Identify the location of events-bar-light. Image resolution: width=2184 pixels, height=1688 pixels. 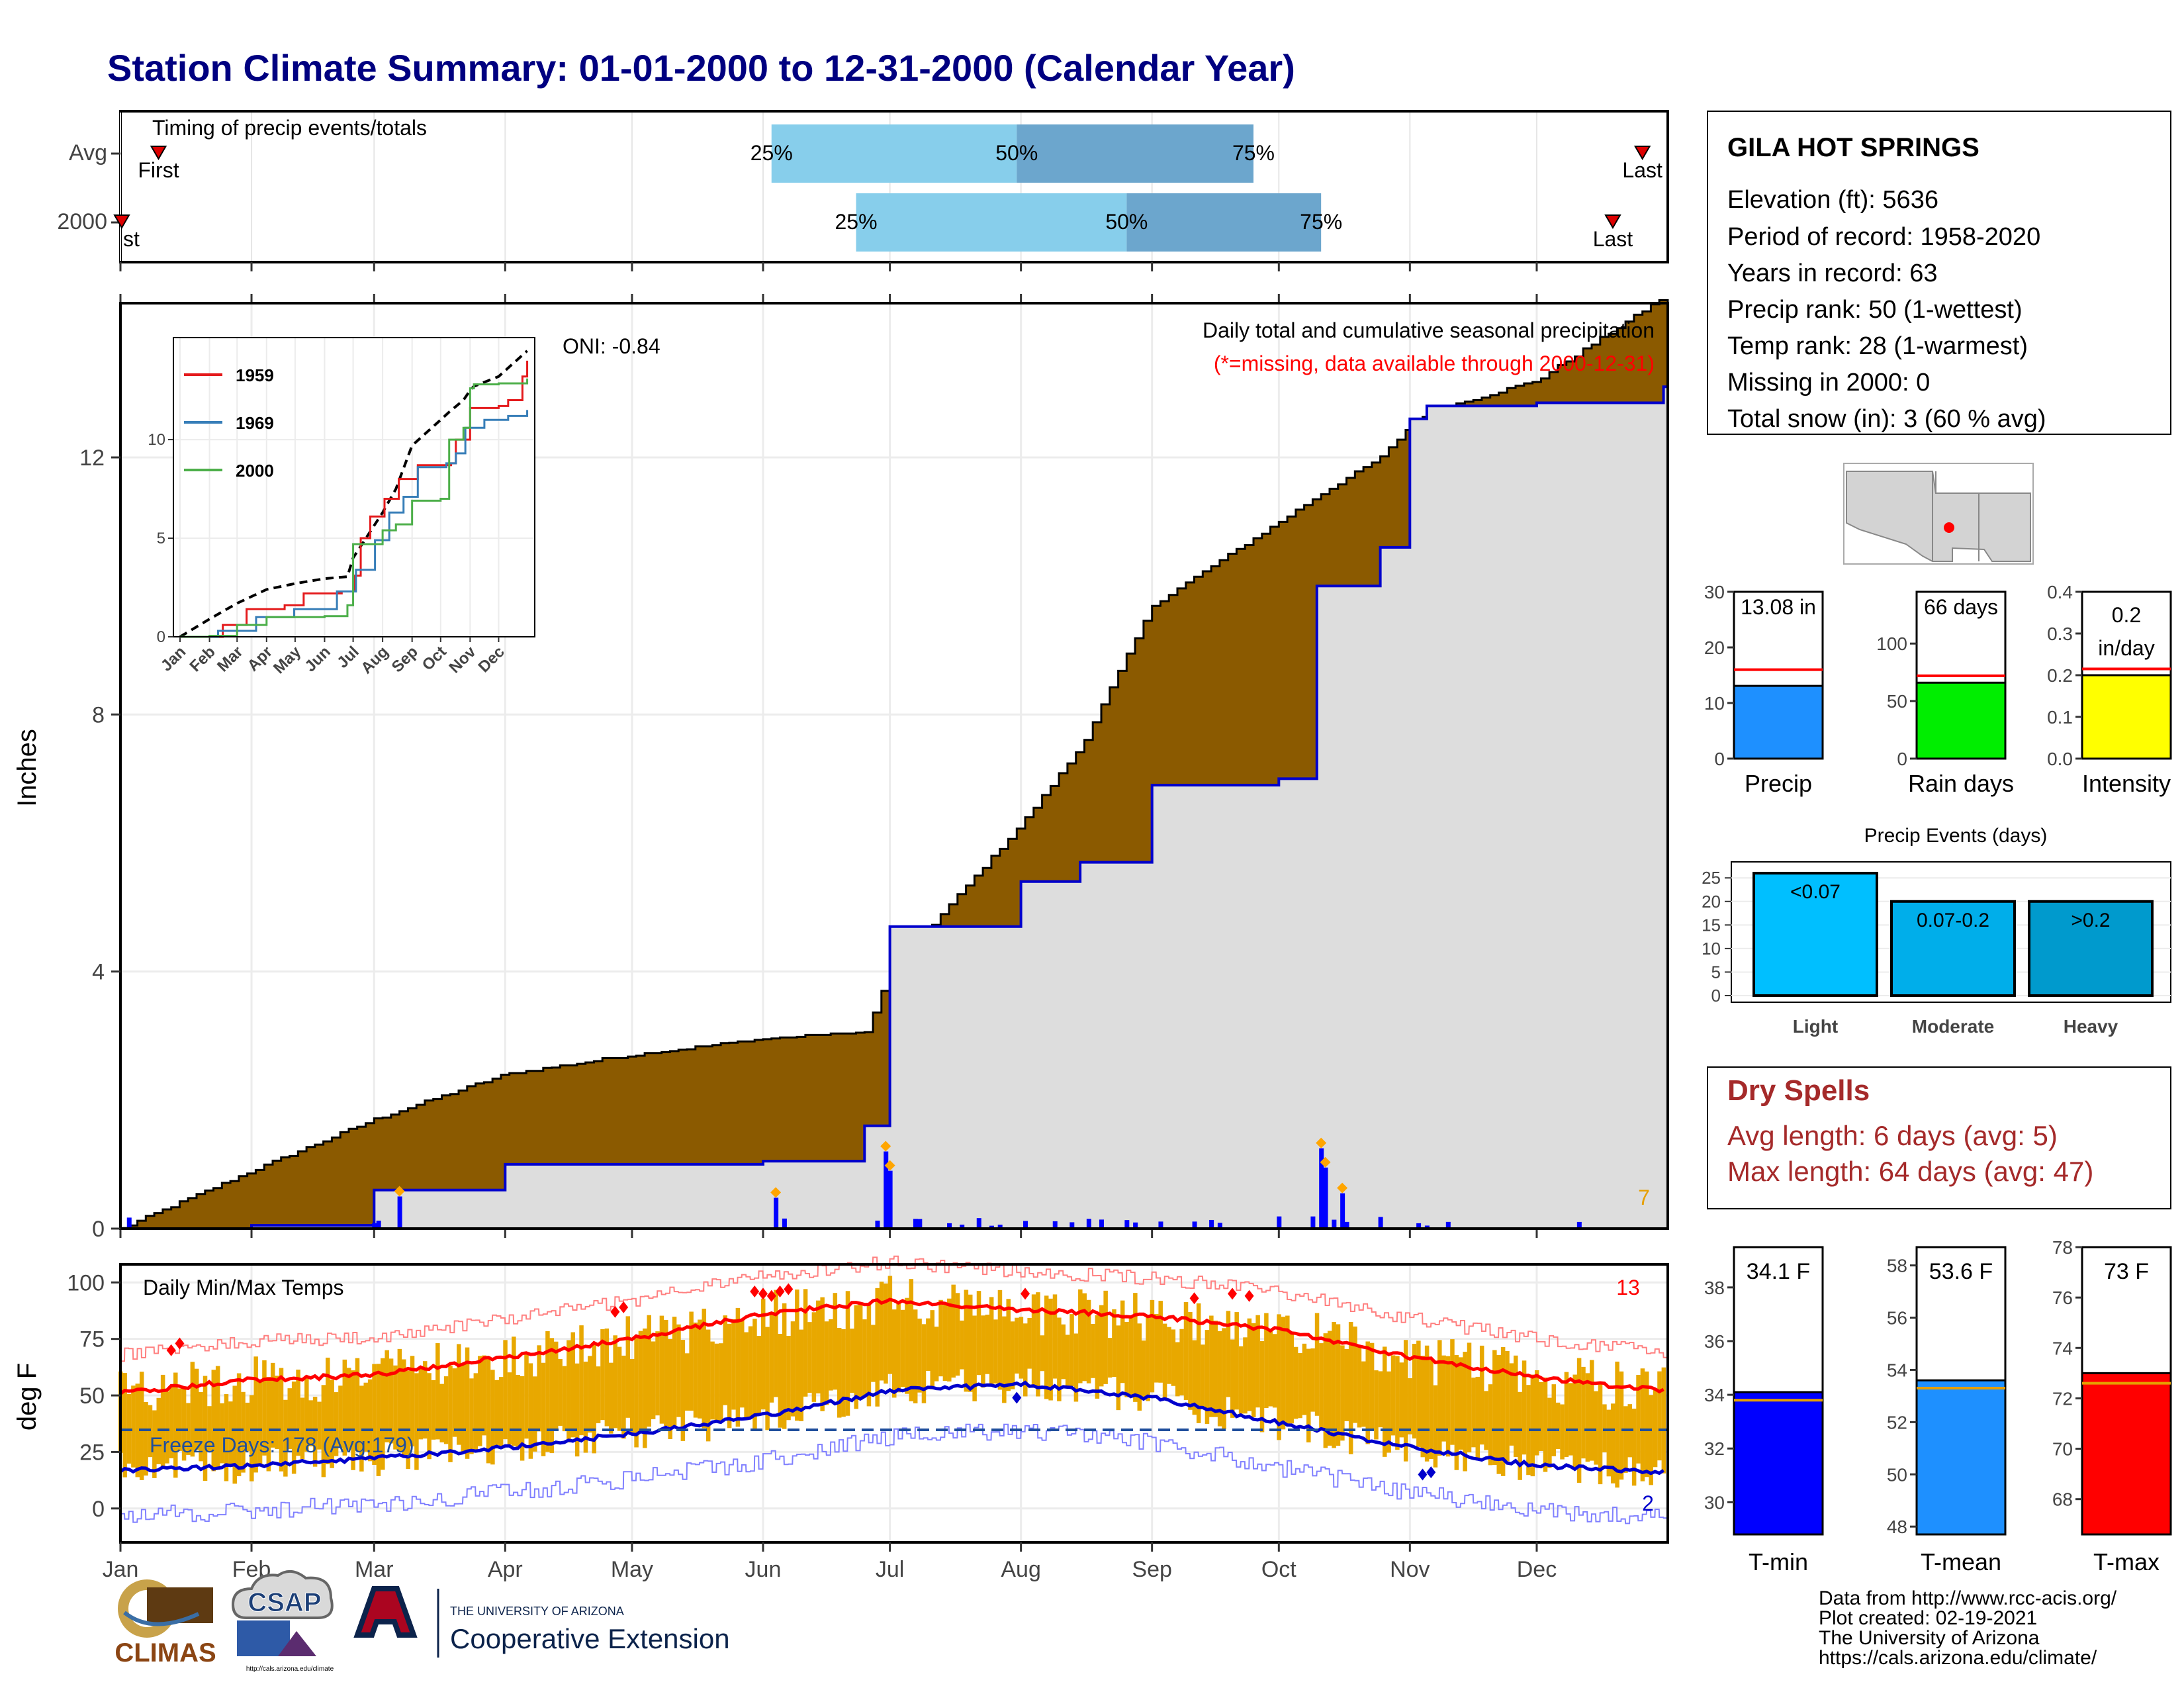
(1815, 934).